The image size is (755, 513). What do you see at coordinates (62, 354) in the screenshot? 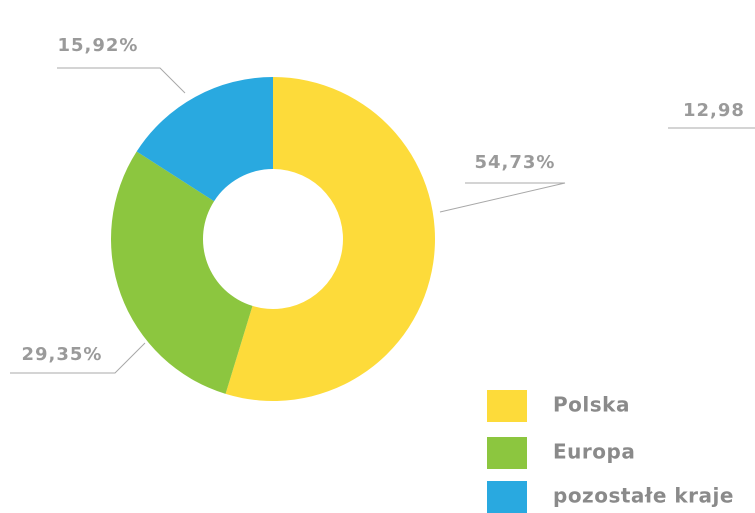
I see `value-label: 29,35%` at bounding box center [62, 354].